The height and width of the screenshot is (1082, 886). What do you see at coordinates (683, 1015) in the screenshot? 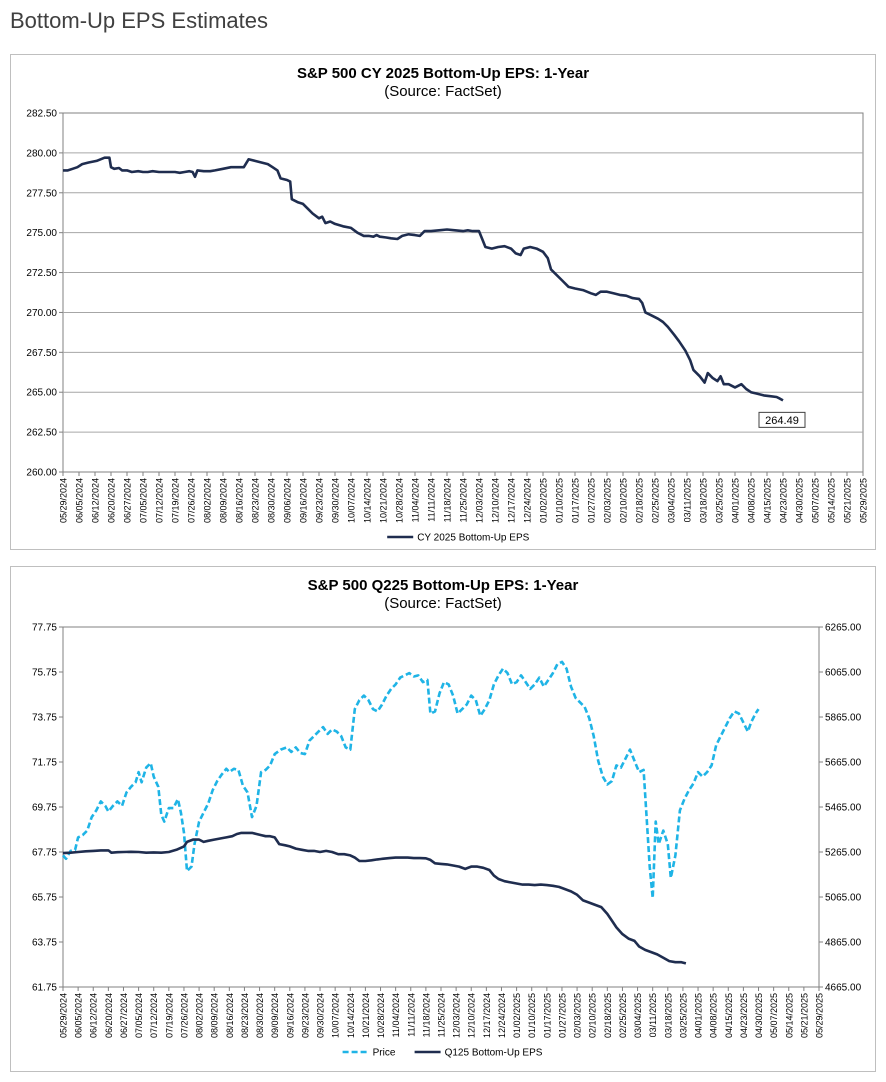
I see `x-tick-label: 03/25/2025` at bounding box center [683, 1015].